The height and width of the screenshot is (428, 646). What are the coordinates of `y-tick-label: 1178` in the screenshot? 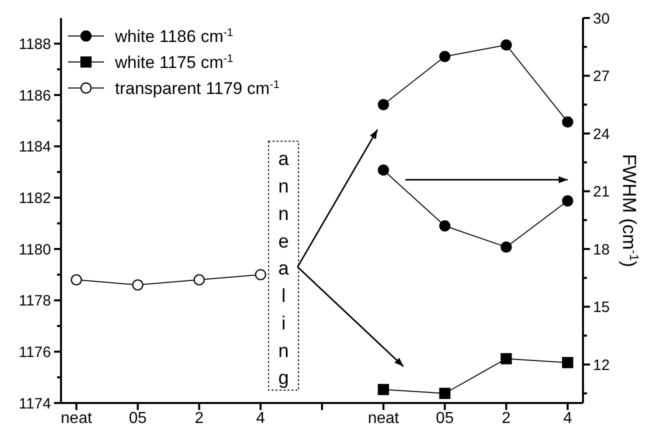 It's located at (34, 301).